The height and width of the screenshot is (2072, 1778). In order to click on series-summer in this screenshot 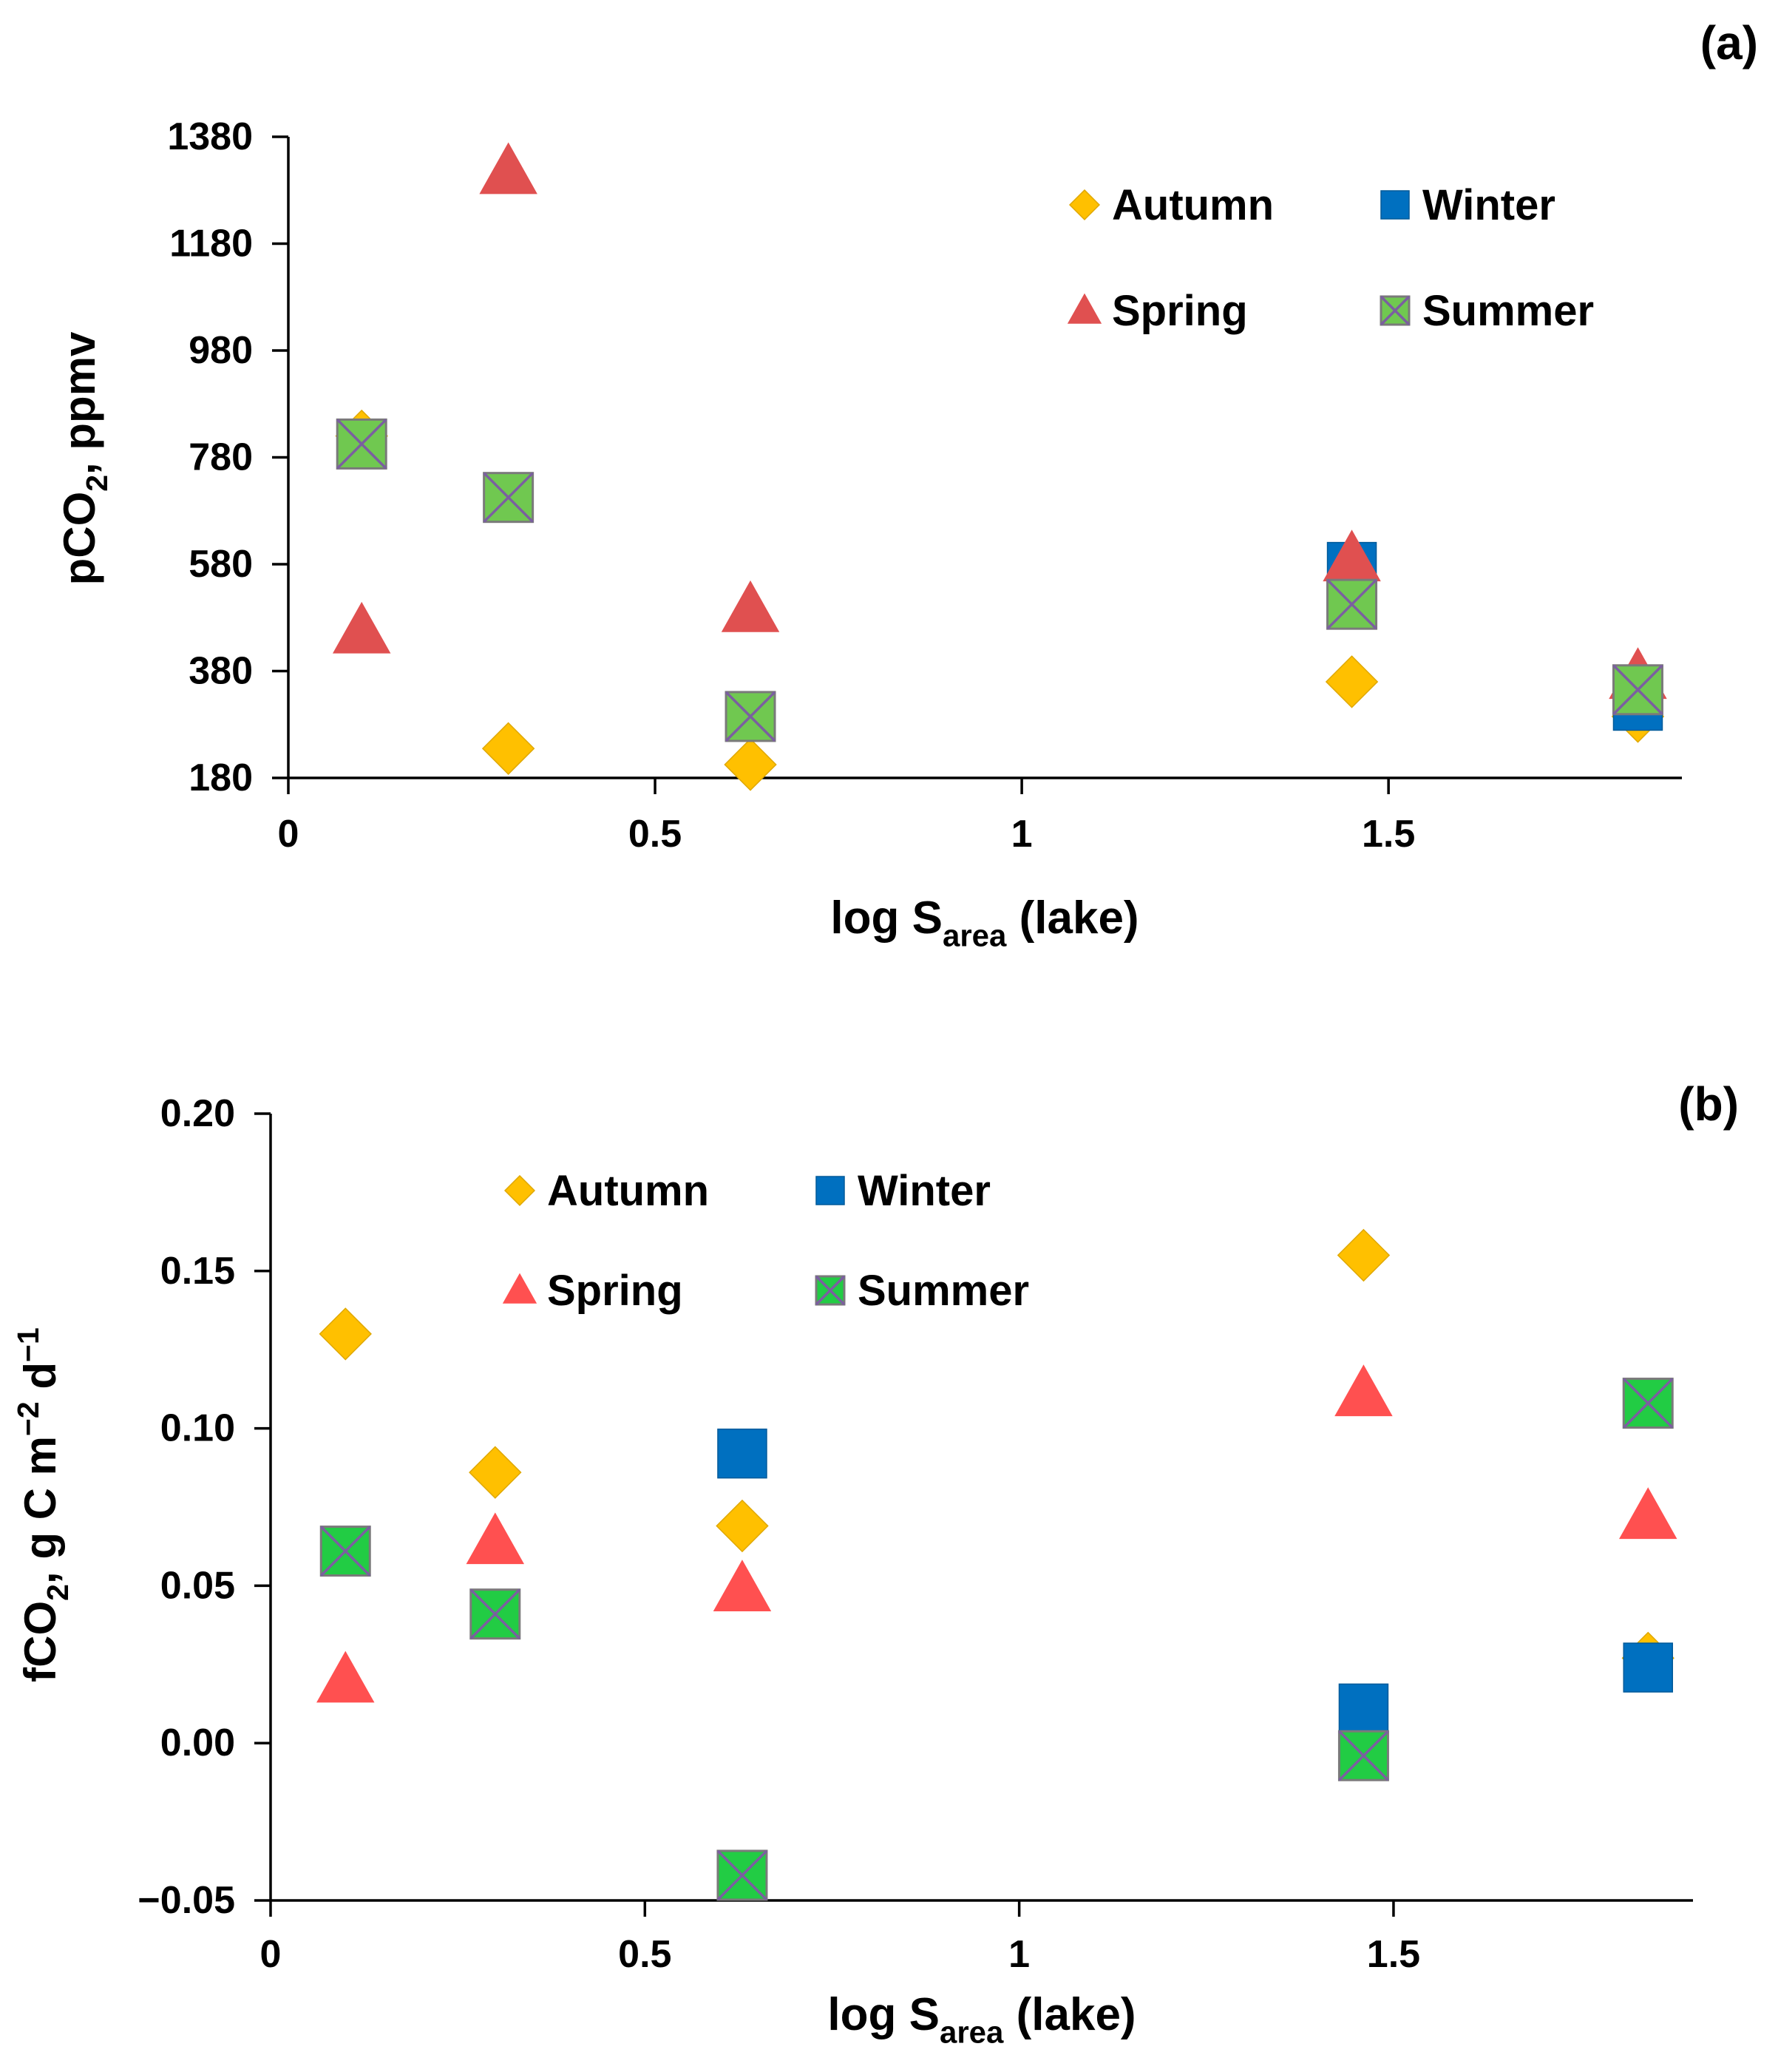, I will do `click(999, 580)`.